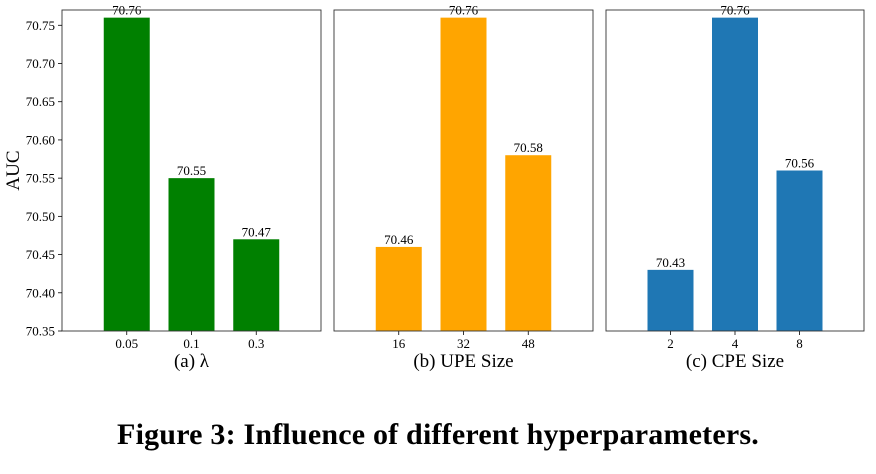 The width and height of the screenshot is (876, 474). Describe the element at coordinates (40, 254) in the screenshot. I see `y-tick-label: 70.45` at that location.